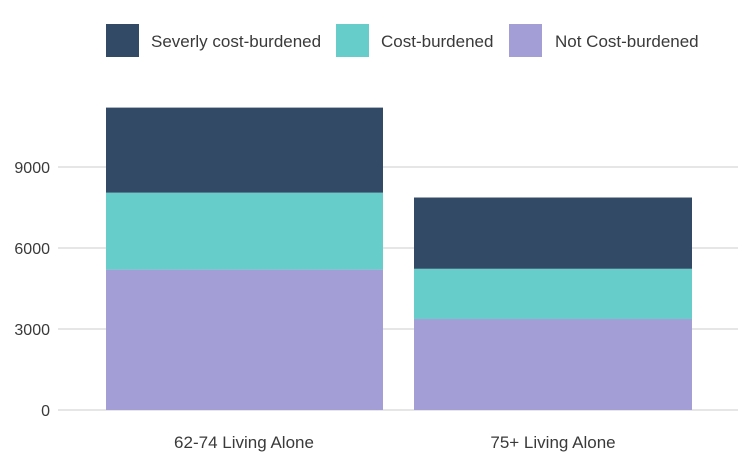  Describe the element at coordinates (45, 411) in the screenshot. I see `y-tick-label: 0` at that location.